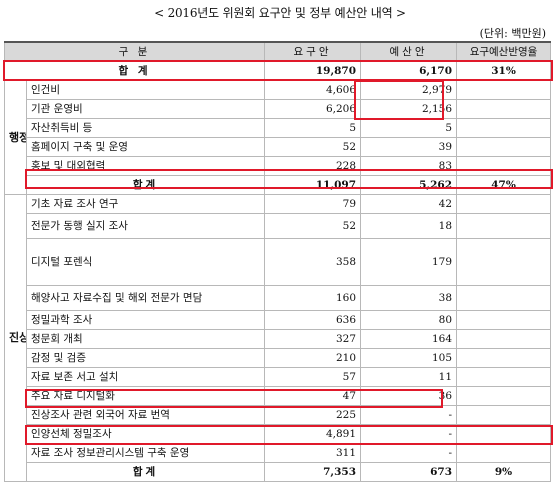 This screenshot has height=482, width=560. I want to click on row-item: 자료 보존 서고 설치, so click(145, 377).